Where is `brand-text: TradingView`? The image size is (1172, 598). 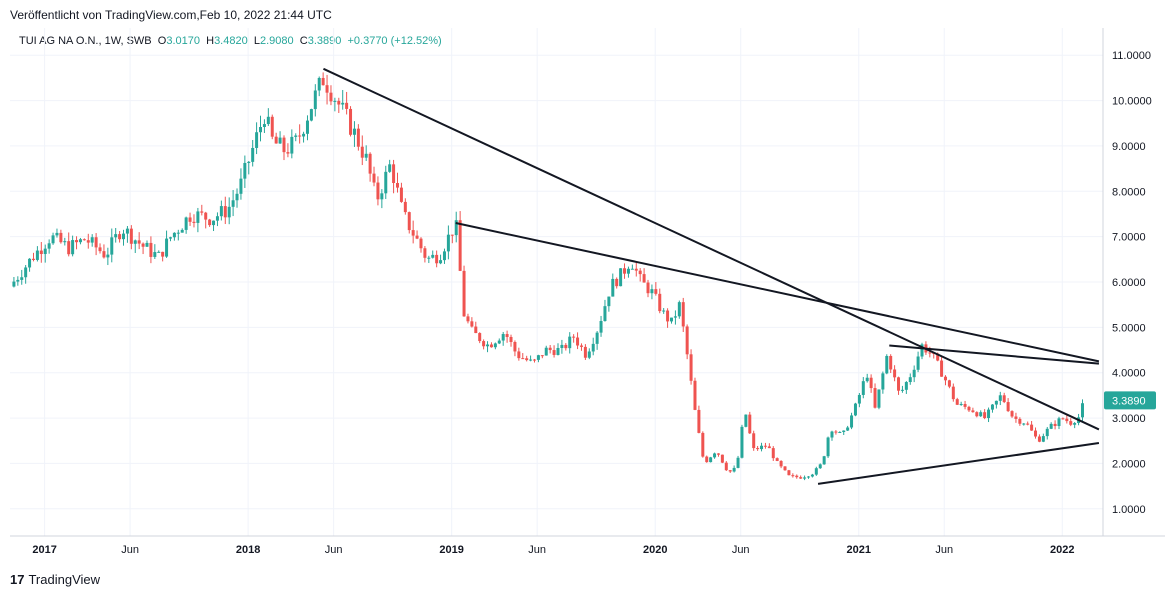
brand-text: TradingView is located at coordinates (64, 579).